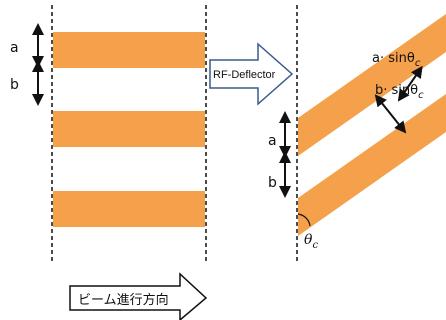  I want to click on beam-direction-arrow-shape, so click(138, 296).